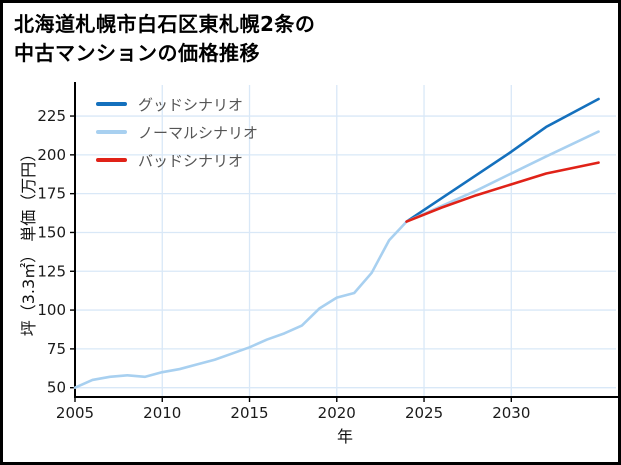  Describe the element at coordinates (51, 116) in the screenshot. I see `y-tick-label: 225` at that location.